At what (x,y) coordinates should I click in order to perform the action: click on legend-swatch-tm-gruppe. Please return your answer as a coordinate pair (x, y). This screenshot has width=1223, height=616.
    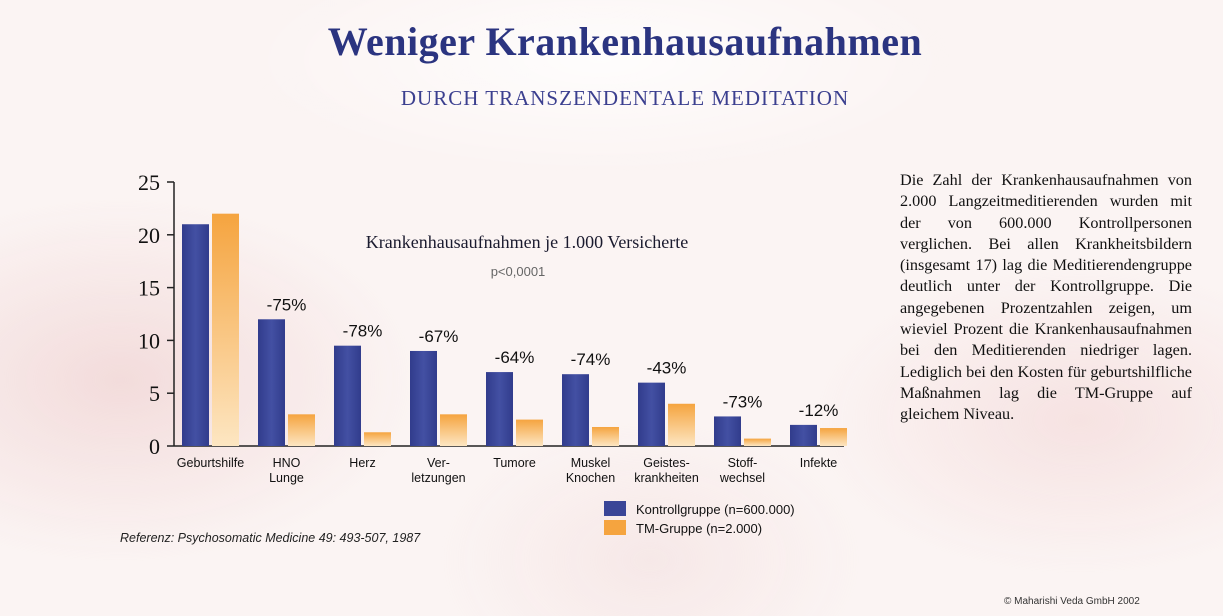
    Looking at the image, I should click on (615, 527).